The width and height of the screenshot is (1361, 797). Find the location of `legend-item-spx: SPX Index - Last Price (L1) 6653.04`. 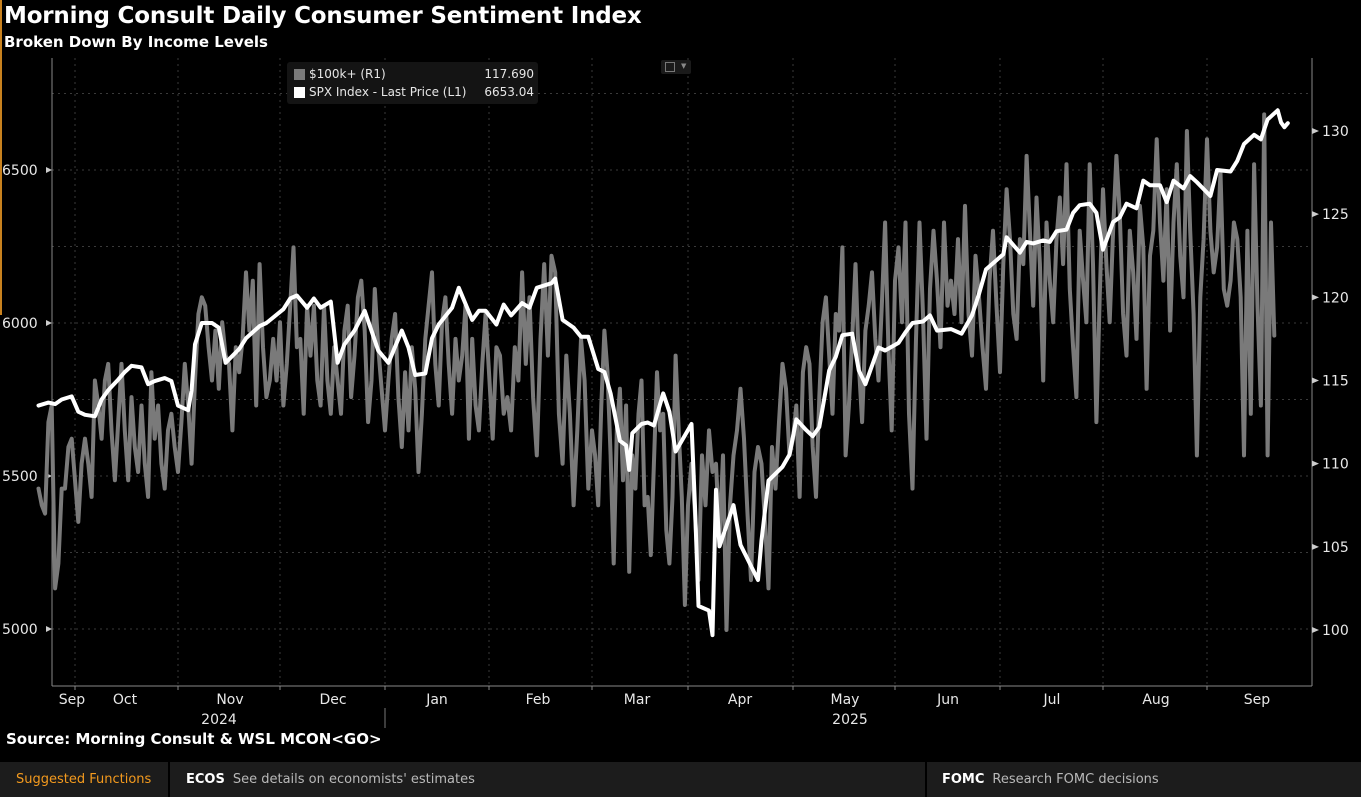

legend-item-spx: SPX Index - Last Price (L1) 6653.04 is located at coordinates (414, 92).